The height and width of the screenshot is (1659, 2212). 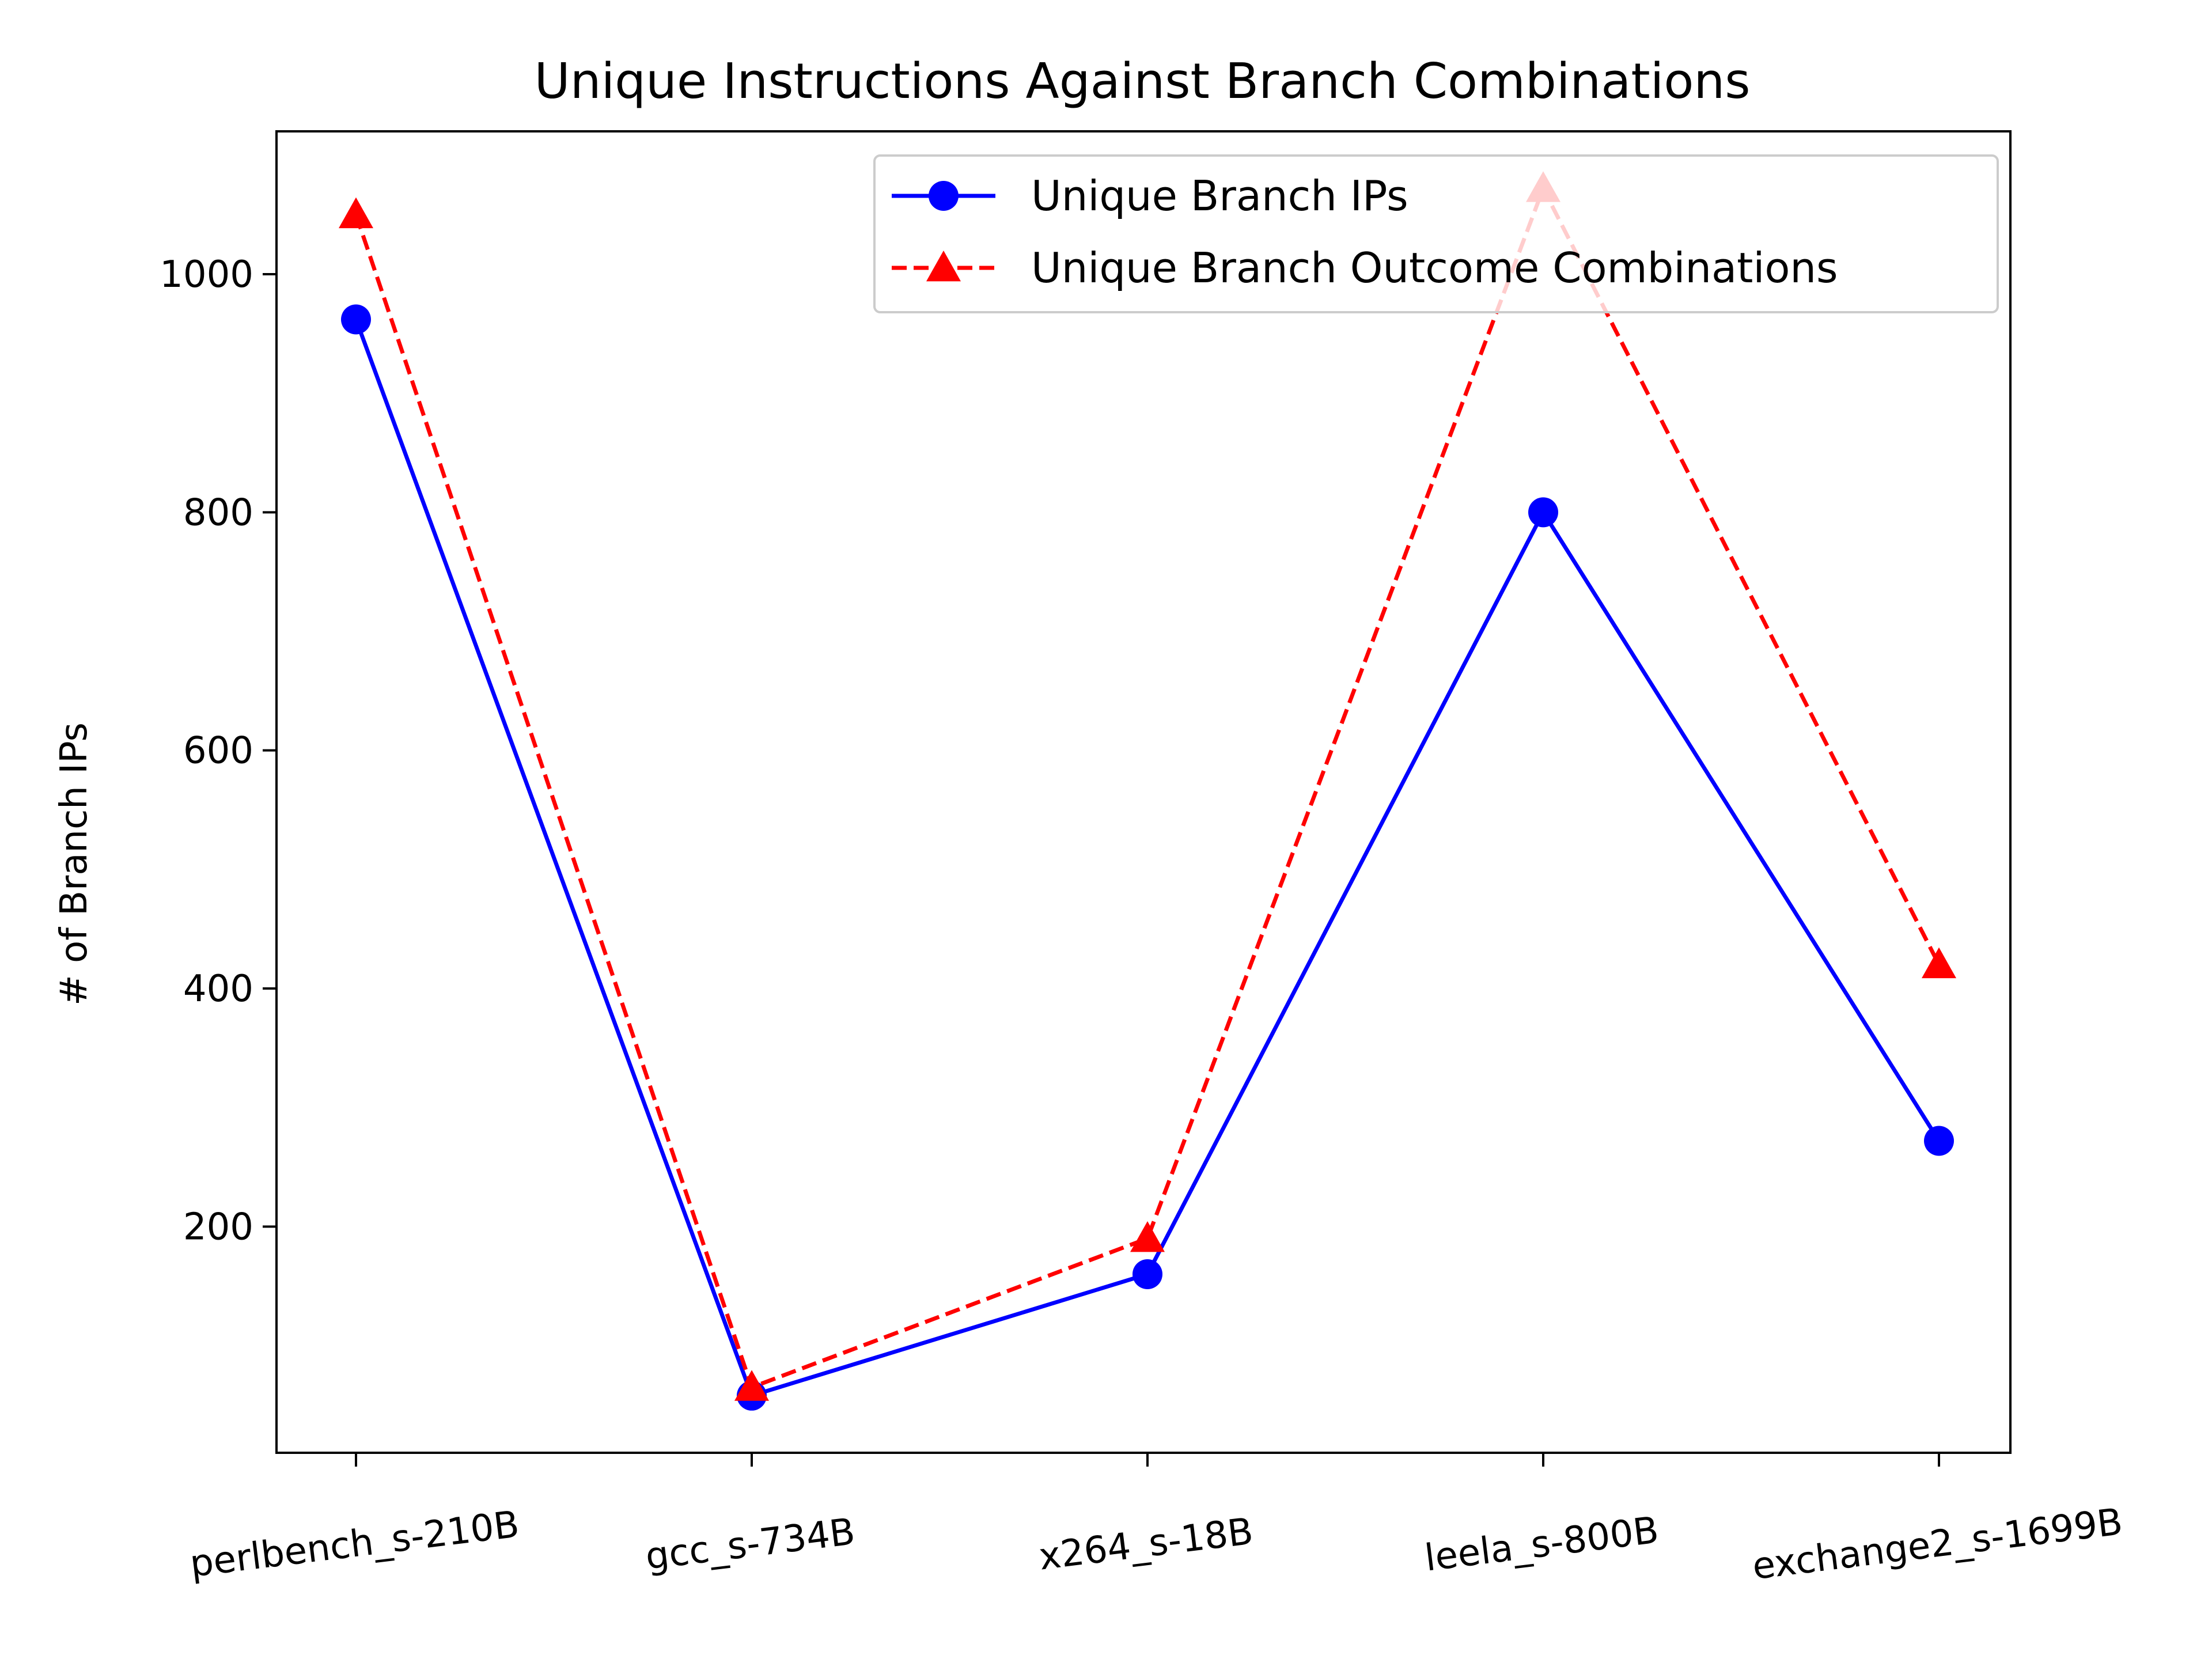 I want to click on y-tick-label: 400, so click(x=218, y=989).